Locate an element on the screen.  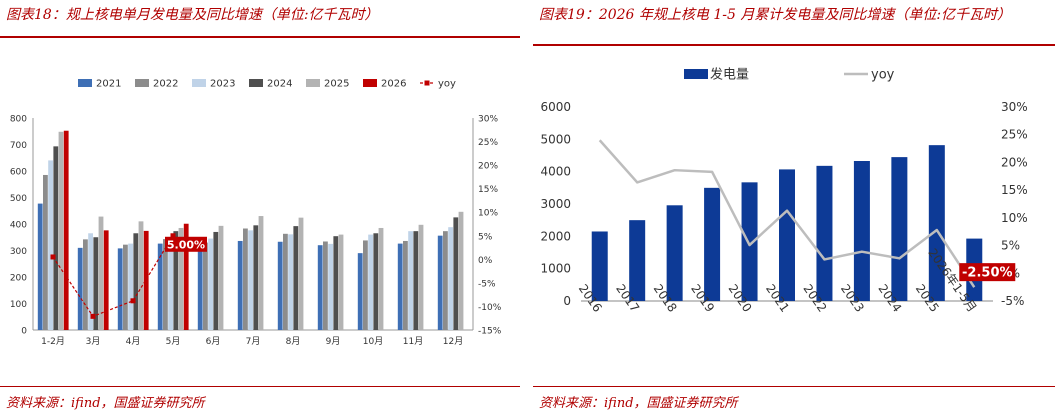
title-divider is located at coordinates (260, 37).